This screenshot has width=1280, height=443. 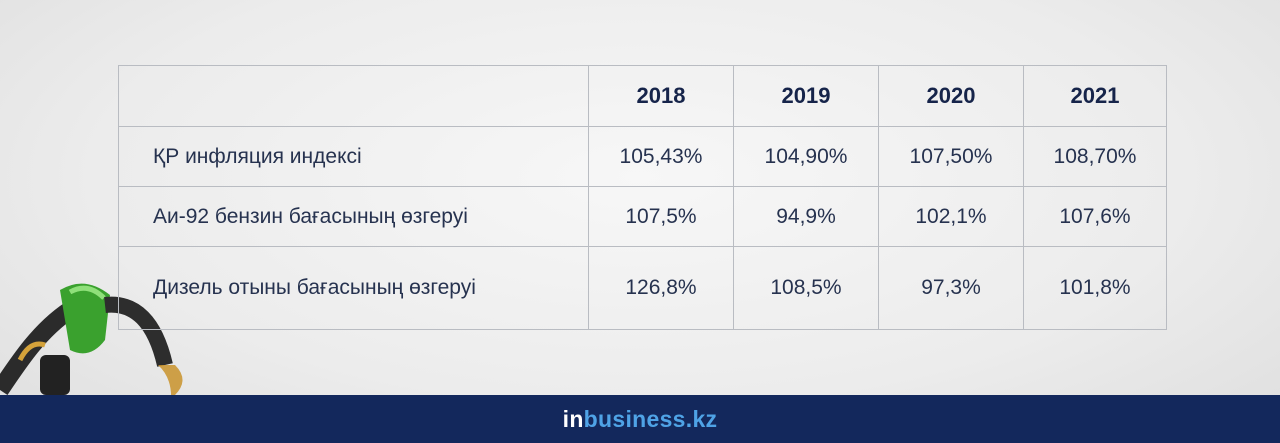 What do you see at coordinates (650, 419) in the screenshot?
I see `logo-name: business.kz` at bounding box center [650, 419].